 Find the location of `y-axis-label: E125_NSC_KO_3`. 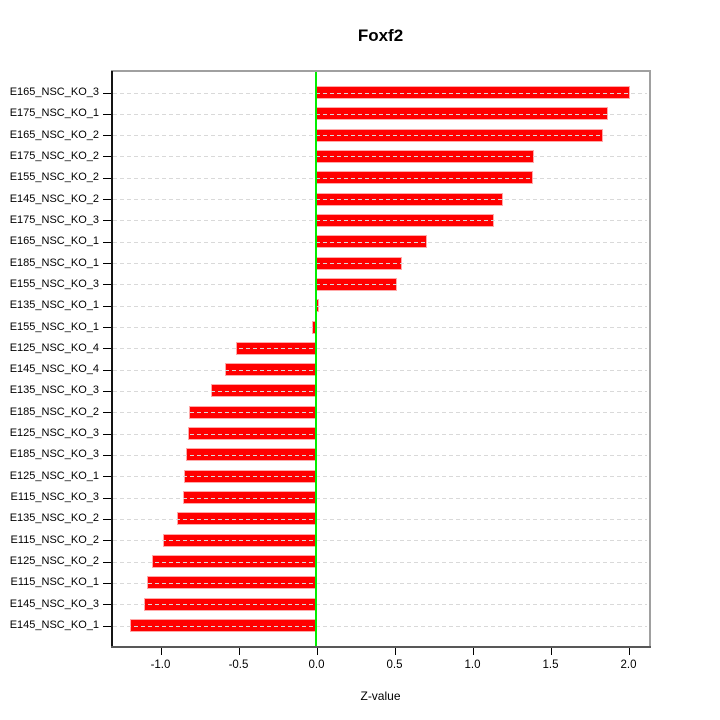

y-axis-label: E125_NSC_KO_3 is located at coordinates (54, 433).